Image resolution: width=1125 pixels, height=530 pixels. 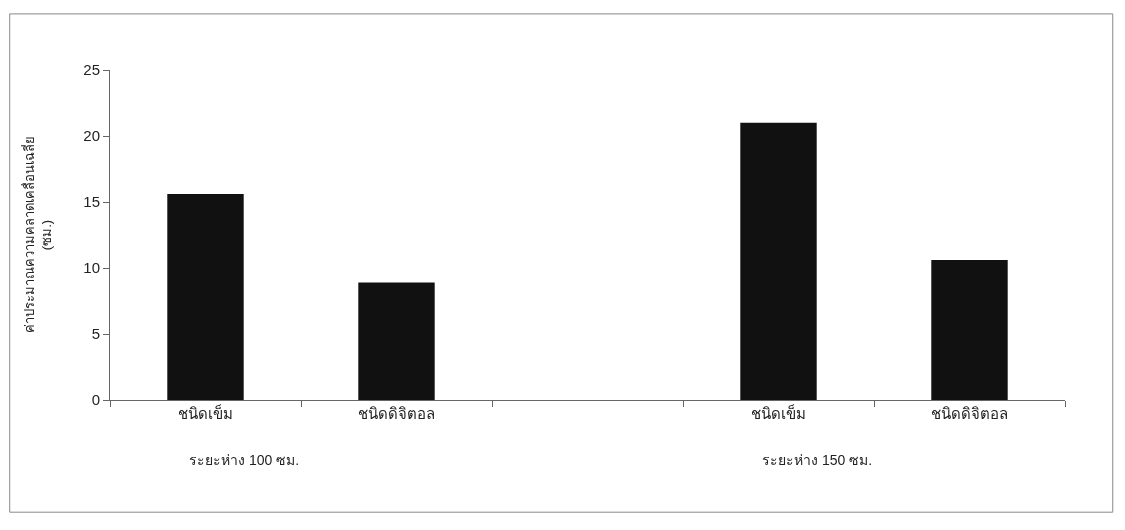 I want to click on y-axis-title: ค่าประมาณความคลาดเคลื่อนเฉลี่ย (ซม.), so click(x=38, y=235).